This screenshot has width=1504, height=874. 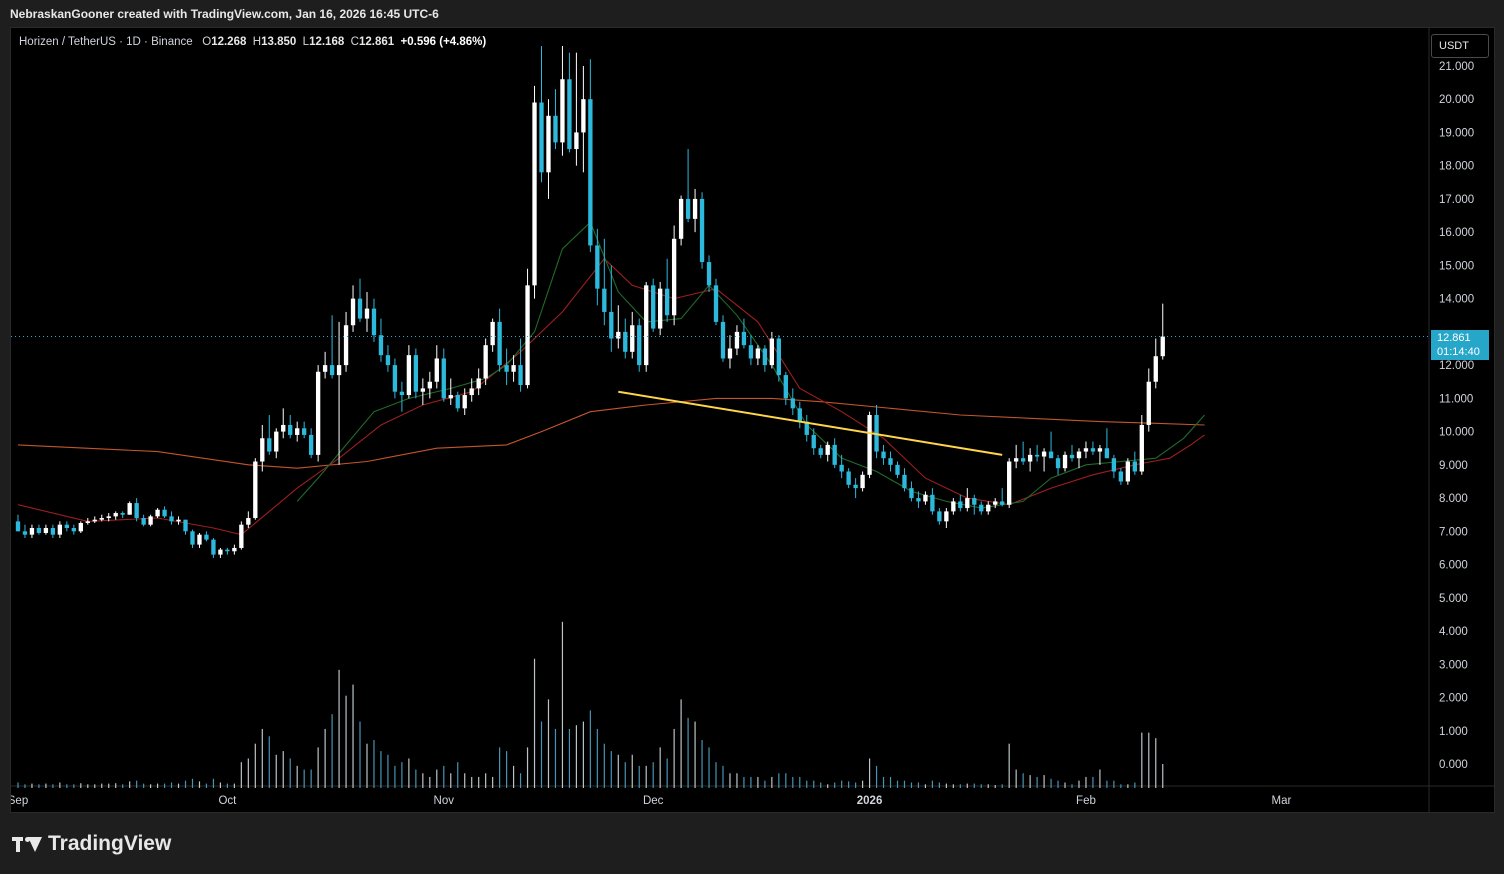 I want to click on tradingview-logo: TradingView, so click(x=91, y=844).